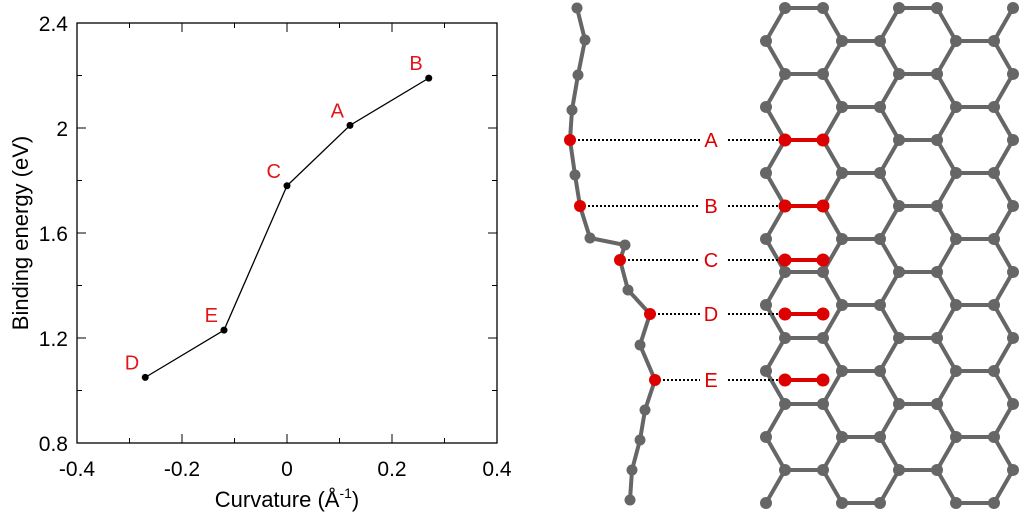  I want to click on site-label-C: C, so click(711, 261).